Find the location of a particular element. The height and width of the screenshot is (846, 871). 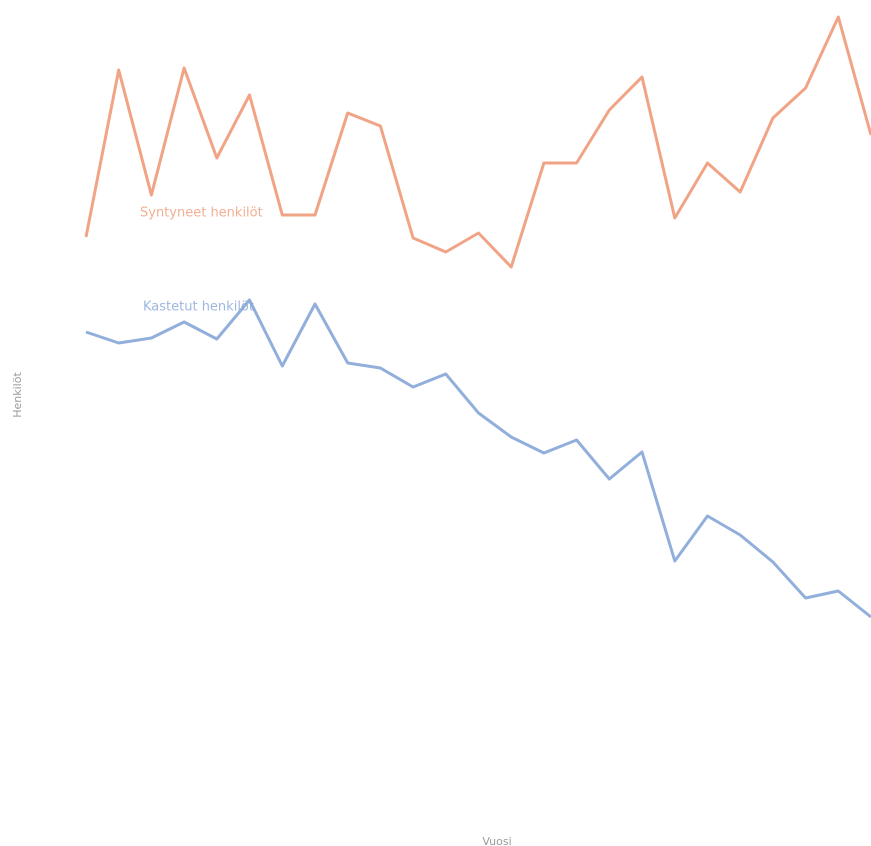

series-label: Syntyneet henkilöt is located at coordinates (201, 213).